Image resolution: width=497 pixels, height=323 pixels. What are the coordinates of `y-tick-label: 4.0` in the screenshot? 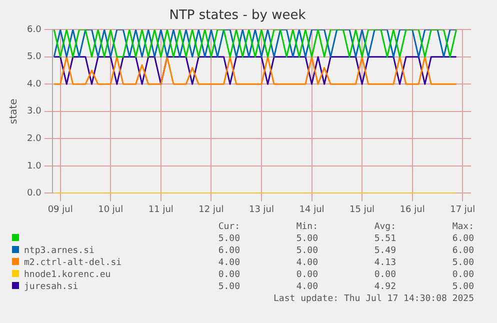 It's located at (34, 84).